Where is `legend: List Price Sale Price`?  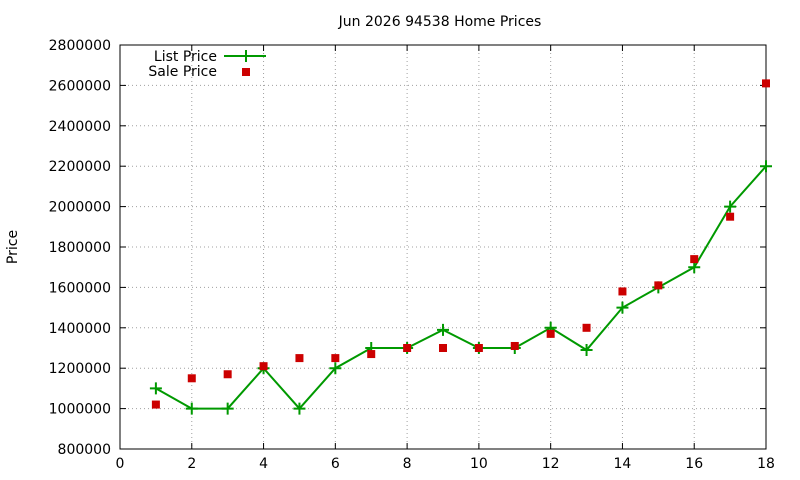
legend: List Price Sale Price is located at coordinates (207, 64).